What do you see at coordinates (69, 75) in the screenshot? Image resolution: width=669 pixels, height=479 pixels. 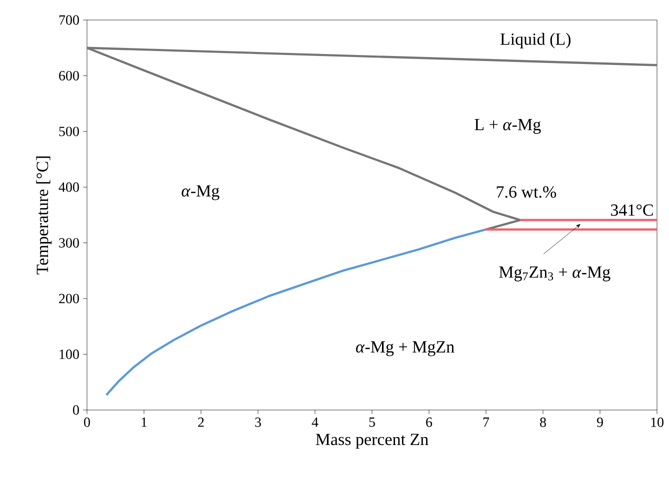 I see `y-tick-label: 600` at bounding box center [69, 75].